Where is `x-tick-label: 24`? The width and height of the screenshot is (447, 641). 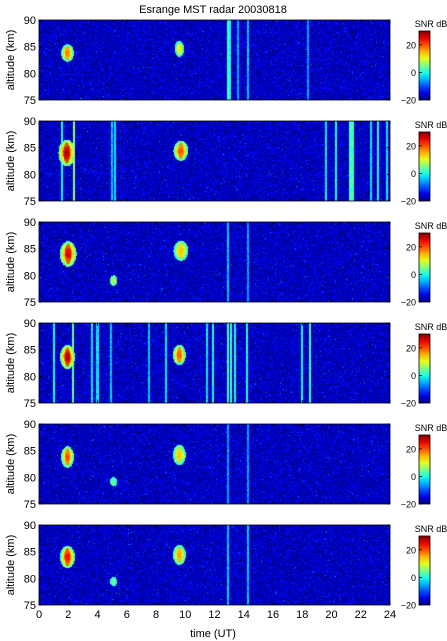
x-tick-label: 24 is located at coordinates (390, 615).